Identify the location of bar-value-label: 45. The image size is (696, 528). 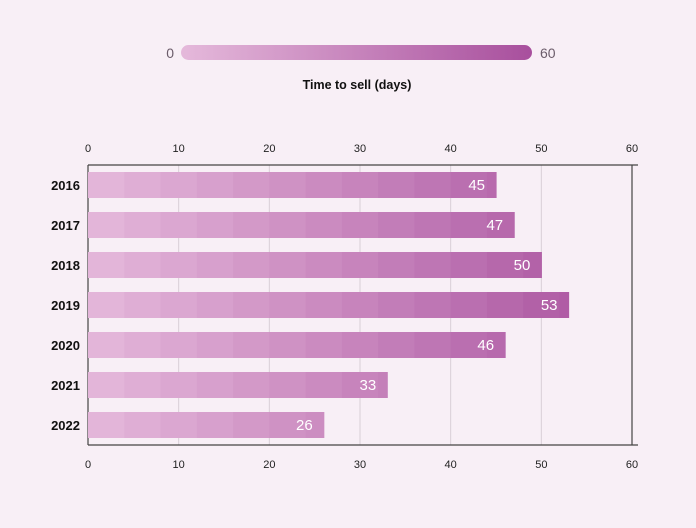
(476, 185).